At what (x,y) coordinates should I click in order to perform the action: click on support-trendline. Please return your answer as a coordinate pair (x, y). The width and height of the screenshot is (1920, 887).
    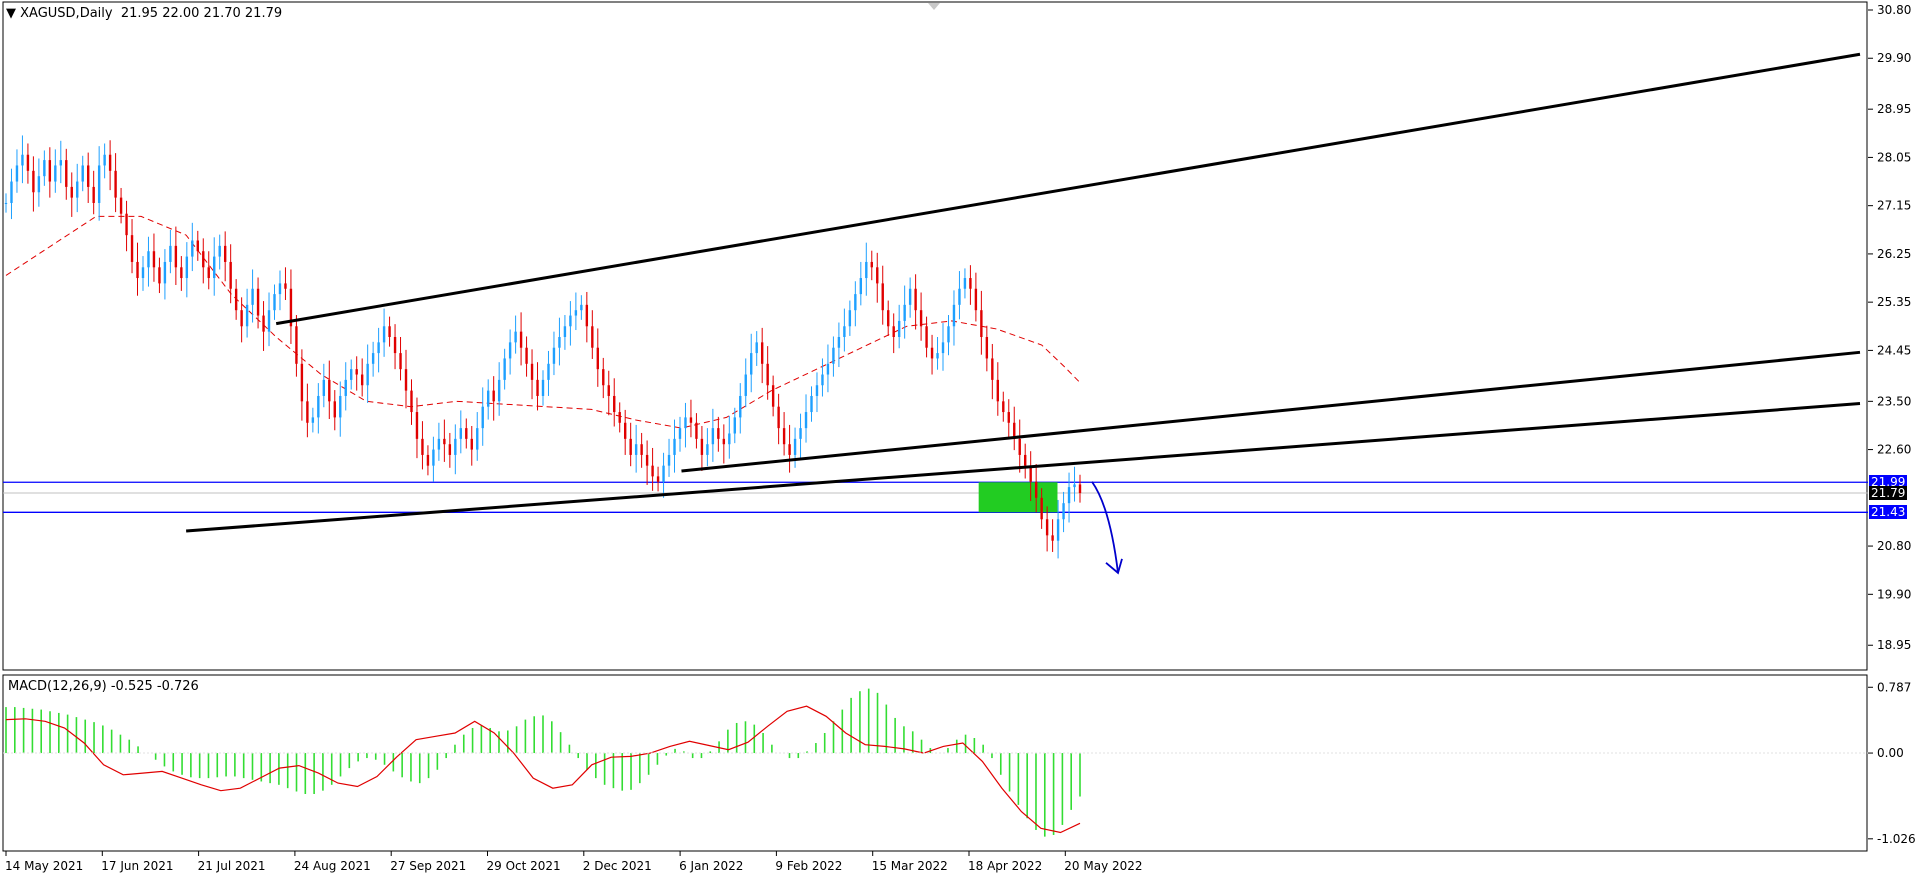
    Looking at the image, I should click on (1023, 467).